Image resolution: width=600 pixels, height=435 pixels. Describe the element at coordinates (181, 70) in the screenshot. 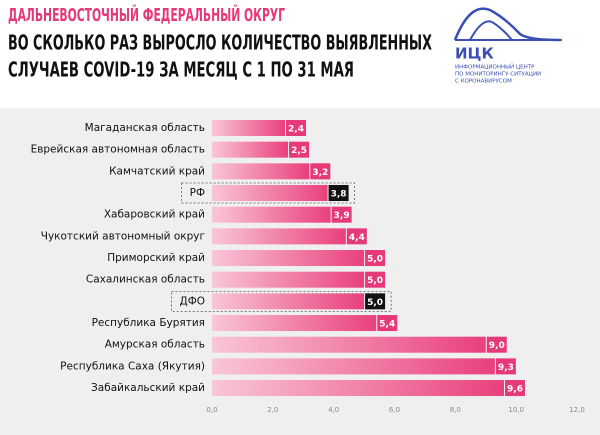

I see `chart-subtitle: СЛУЧАЕВ COVID-19 ЗА МЕСЯЦ С 1 ПО 31 МАЯ` at that location.